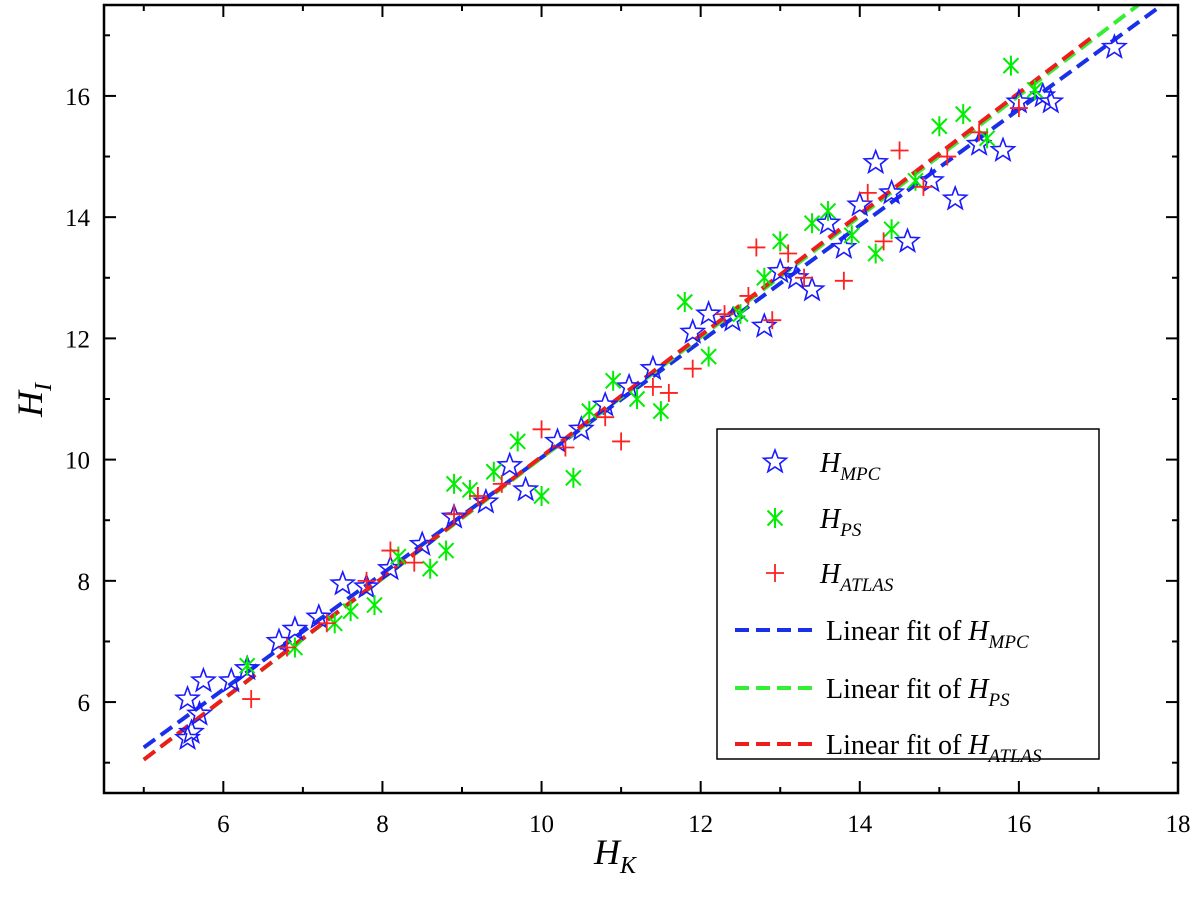 The height and width of the screenshot is (902, 1200). Describe the element at coordinates (700, 824) in the screenshot. I see `x-tick-label: 12` at that location.